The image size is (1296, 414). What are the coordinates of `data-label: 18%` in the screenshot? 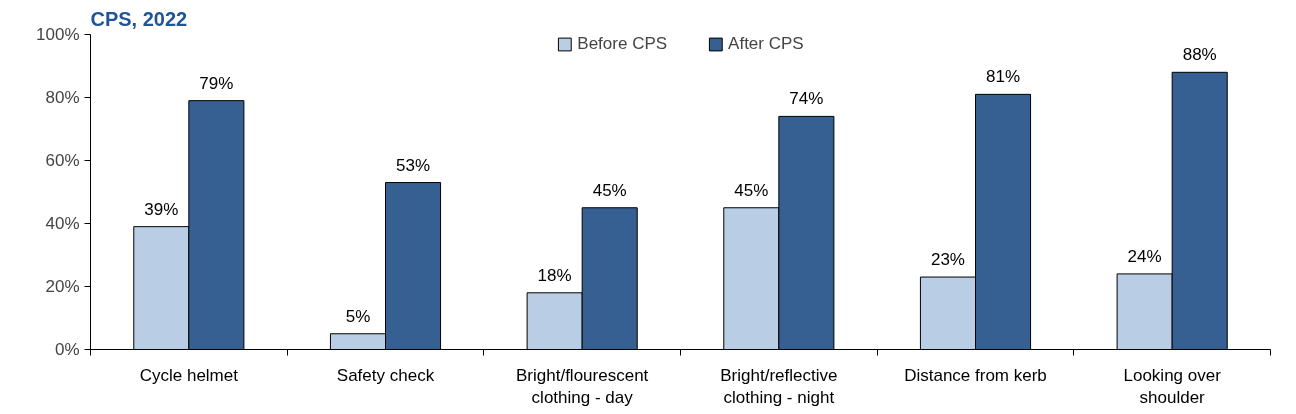 It's located at (554, 275).